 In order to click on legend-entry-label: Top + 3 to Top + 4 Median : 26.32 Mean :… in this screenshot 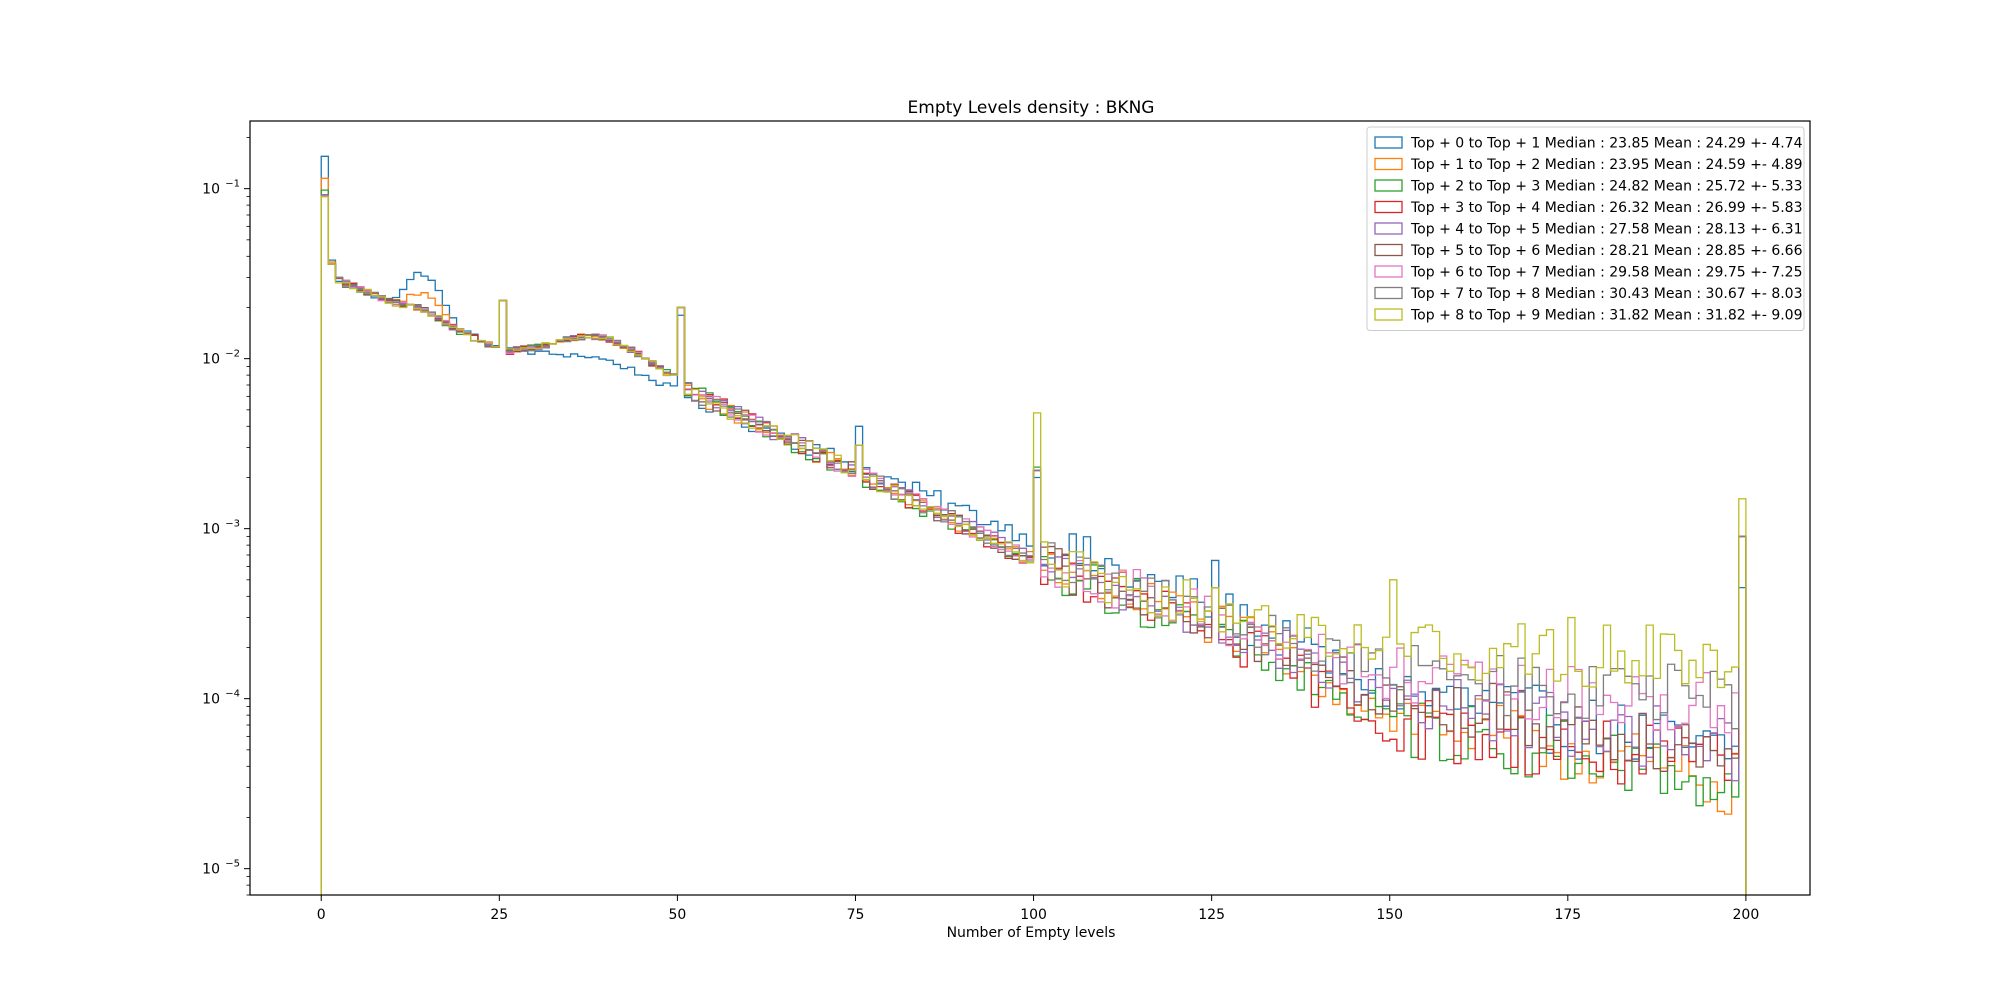, I will do `click(1606, 208)`.